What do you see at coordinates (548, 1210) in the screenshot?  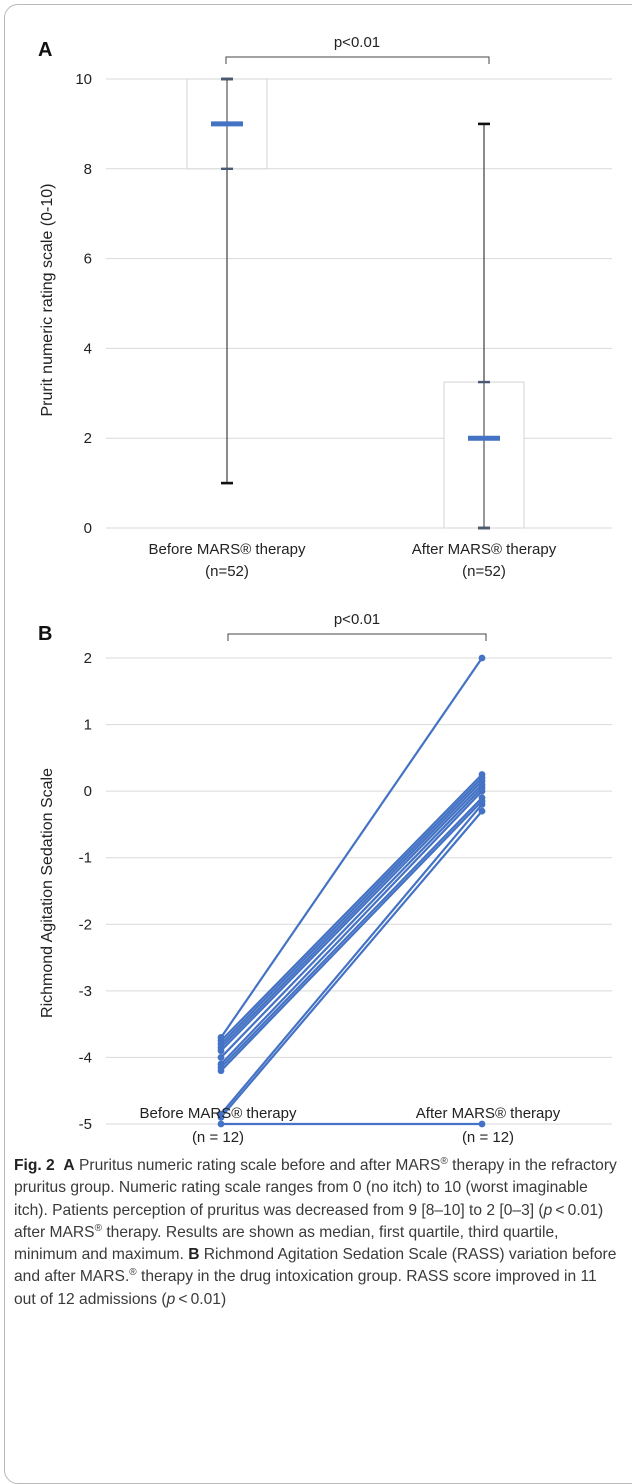 I see `caption-p-symbol: p` at bounding box center [548, 1210].